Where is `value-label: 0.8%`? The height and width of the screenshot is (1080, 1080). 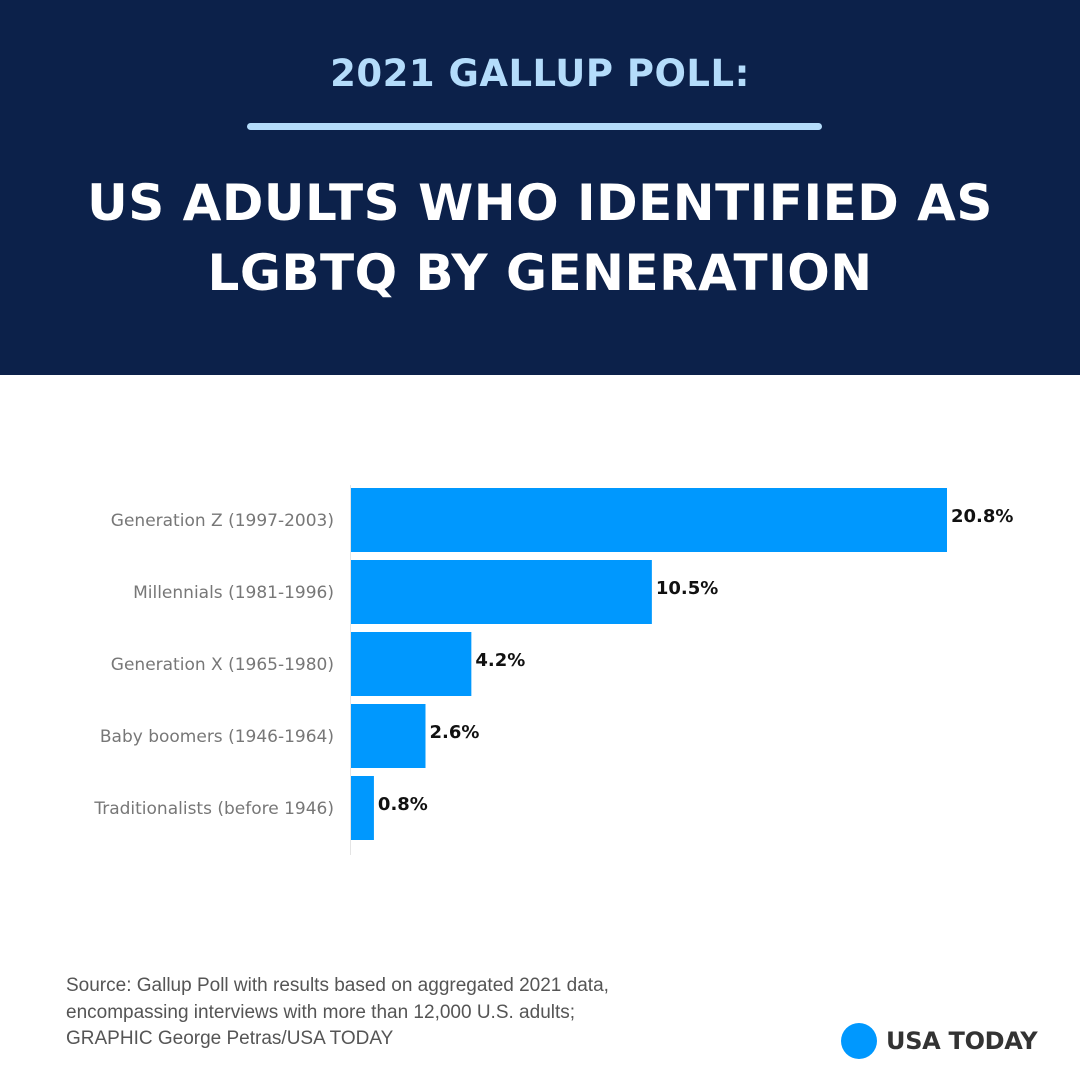 value-label: 0.8% is located at coordinates (403, 804).